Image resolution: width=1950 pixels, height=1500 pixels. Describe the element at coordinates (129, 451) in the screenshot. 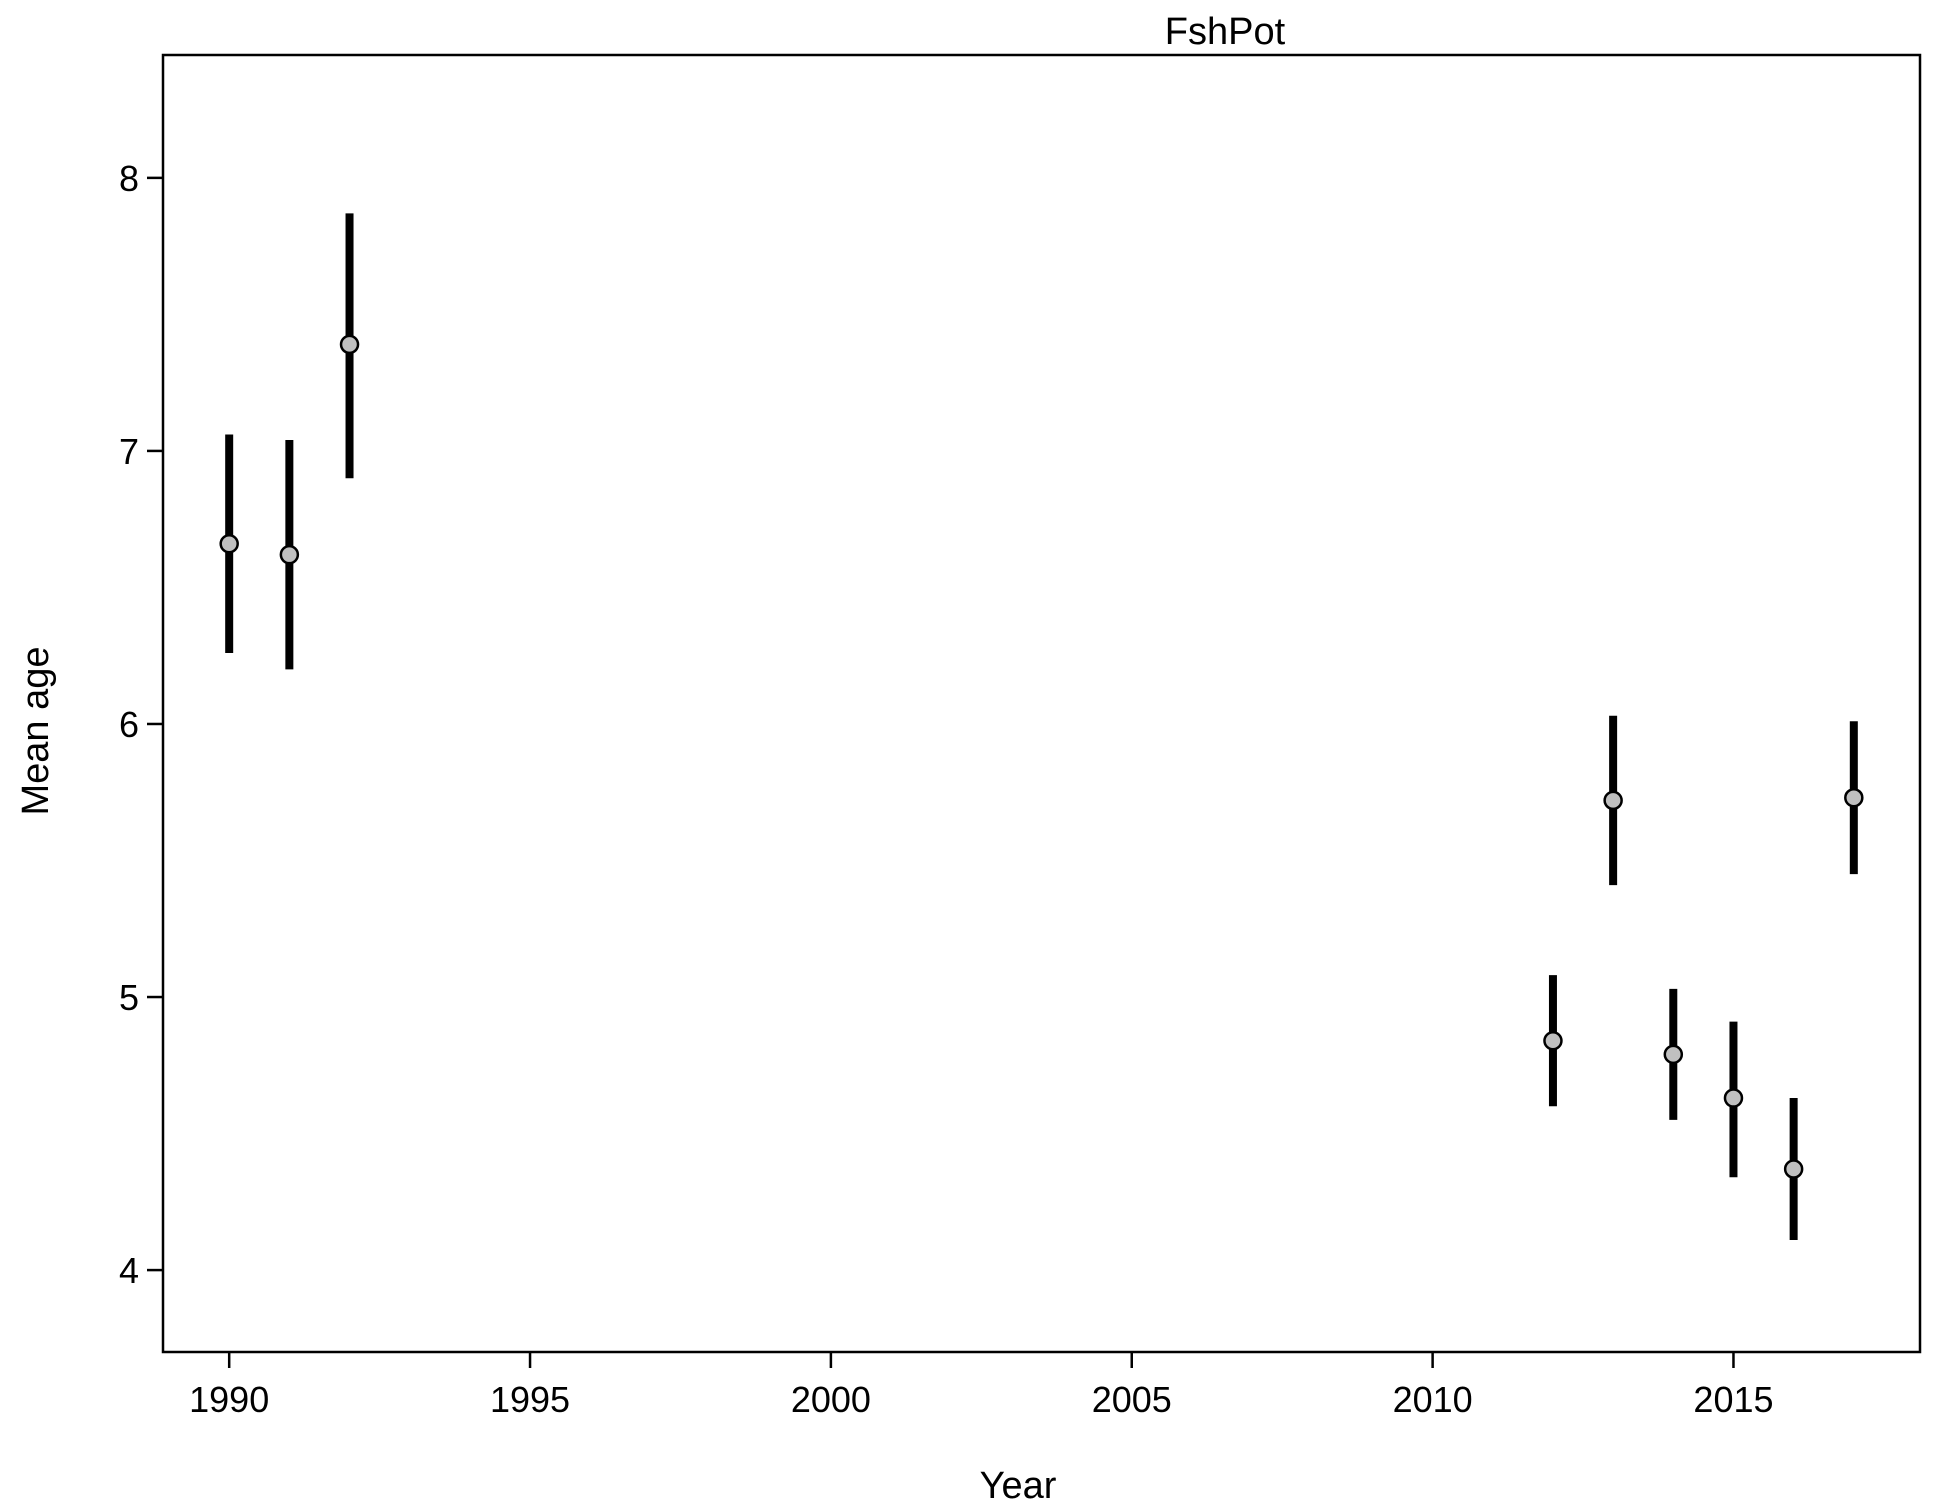

I see `y-tick-label: 7` at that location.